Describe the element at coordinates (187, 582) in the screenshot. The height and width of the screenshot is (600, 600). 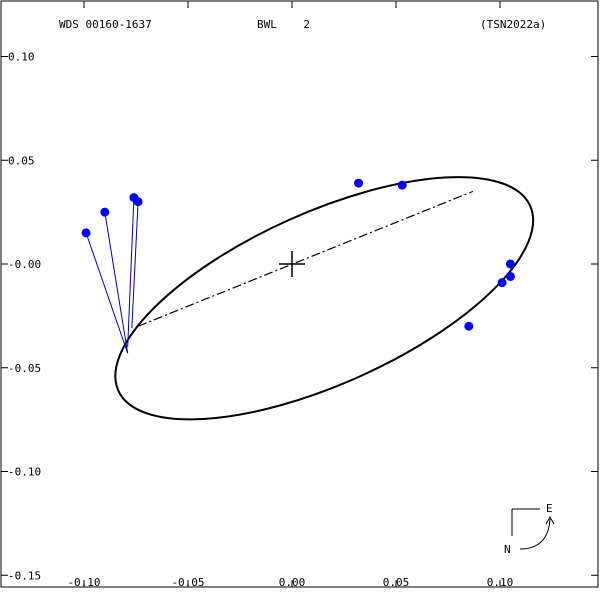
I see `x-tick-label: -0.05` at that location.